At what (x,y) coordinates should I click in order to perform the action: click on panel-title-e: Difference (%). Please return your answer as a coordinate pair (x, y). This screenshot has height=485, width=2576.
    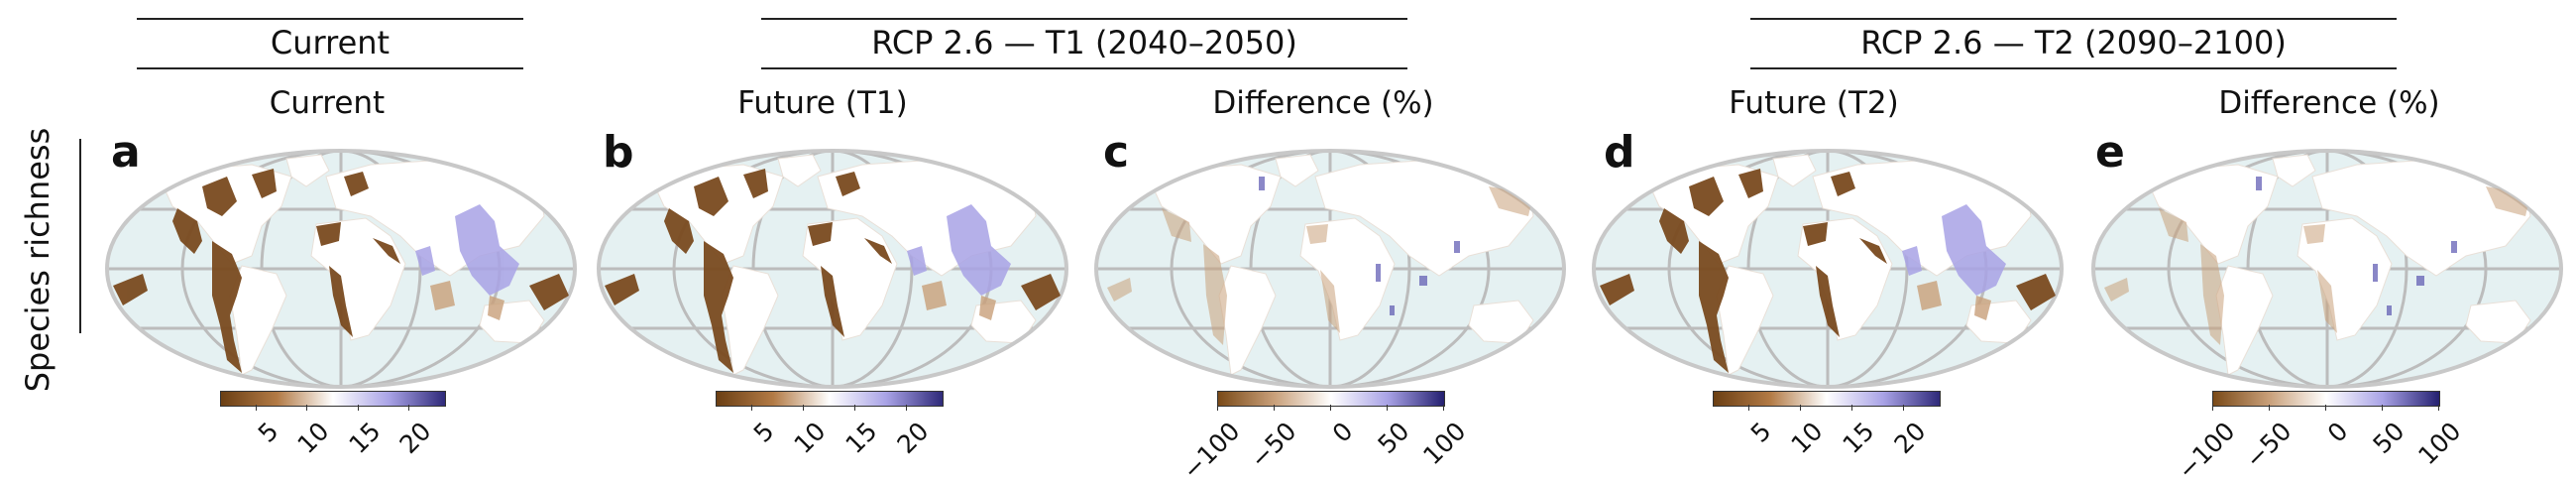
    Looking at the image, I should click on (2329, 103).